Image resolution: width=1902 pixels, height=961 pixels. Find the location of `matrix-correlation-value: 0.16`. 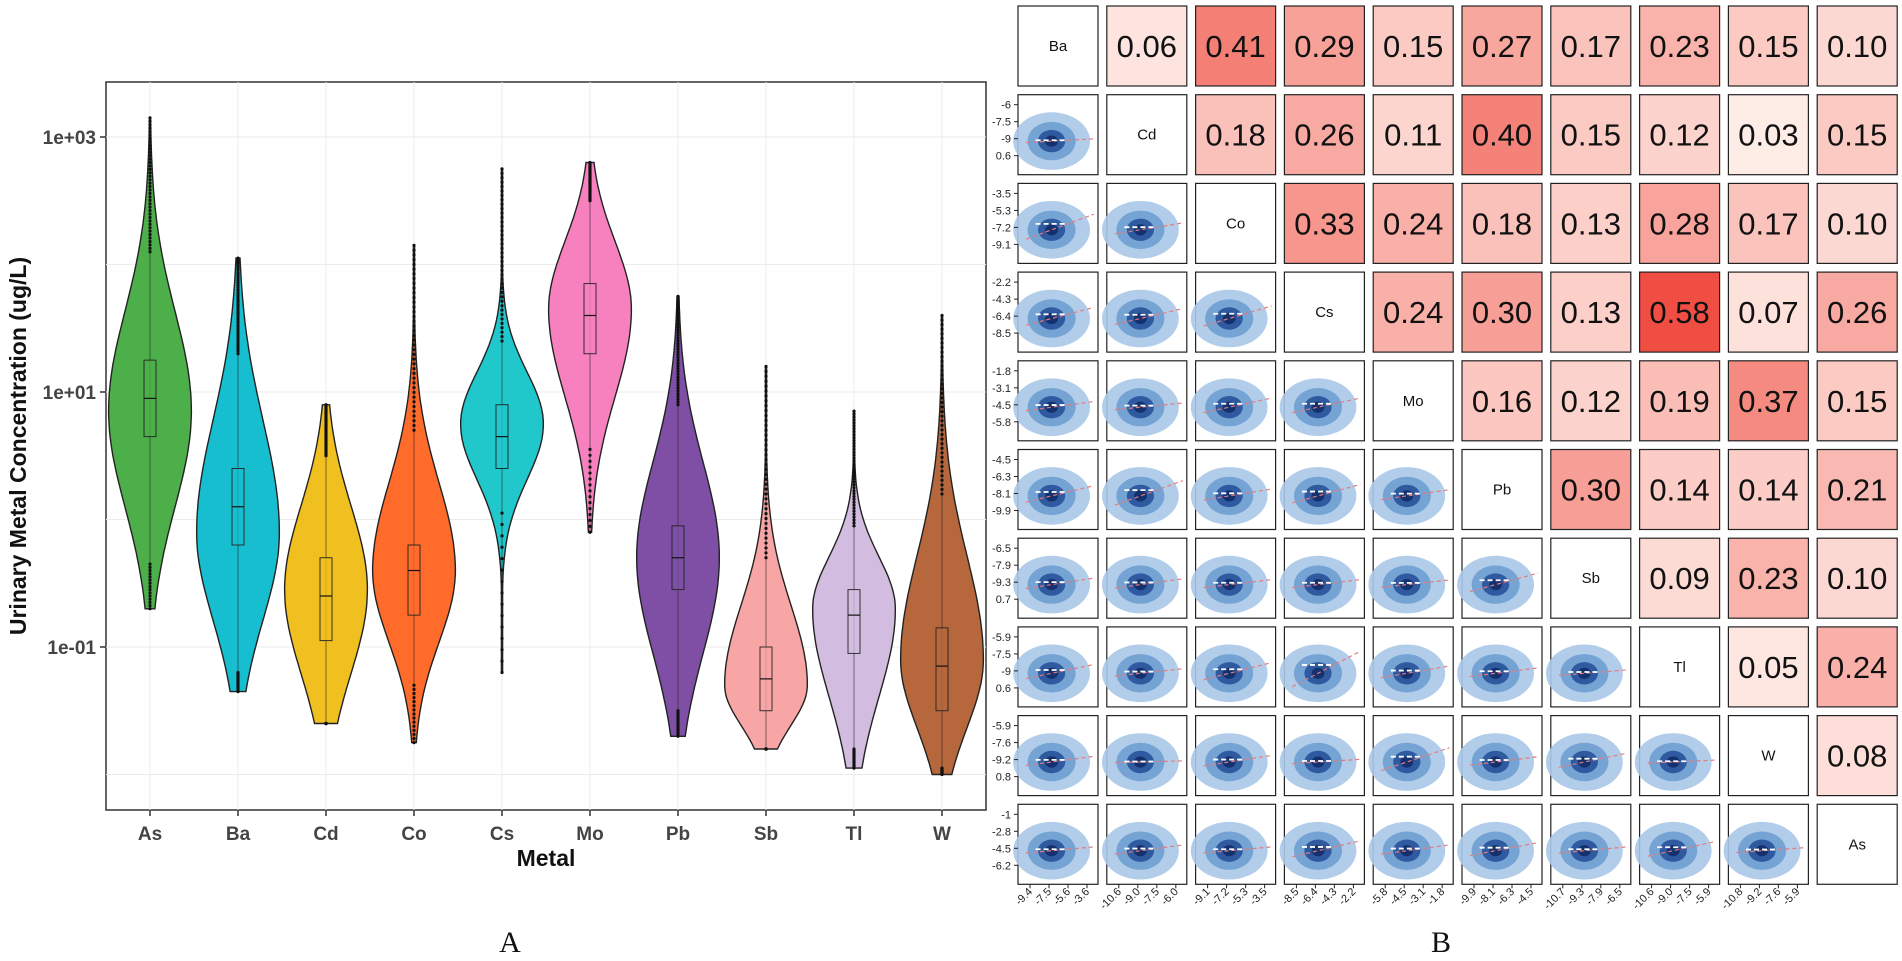

matrix-correlation-value: 0.16 is located at coordinates (1502, 401).